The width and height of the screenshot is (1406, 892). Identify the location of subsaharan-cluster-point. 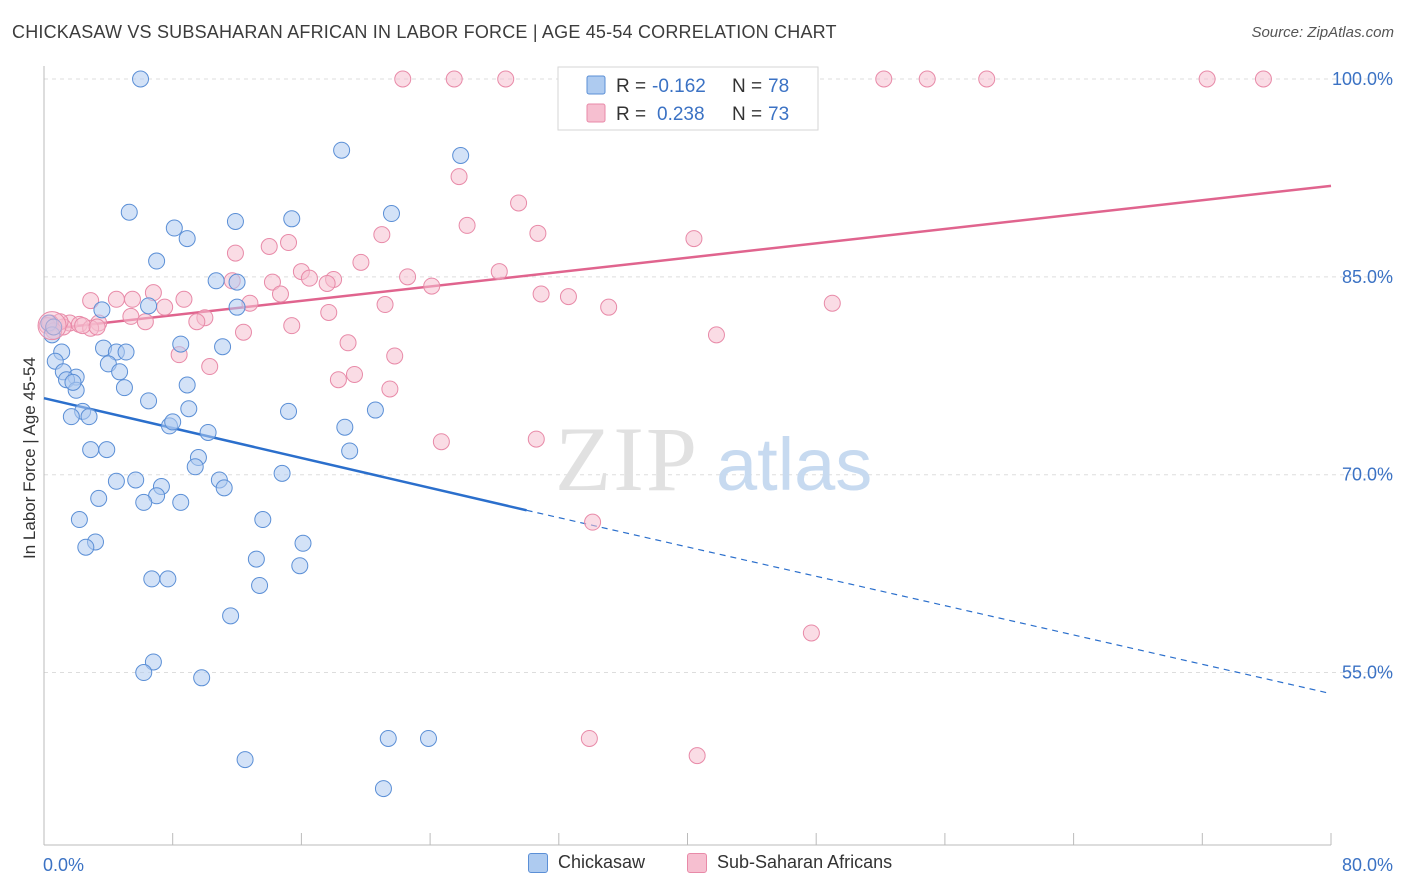
(52, 326).